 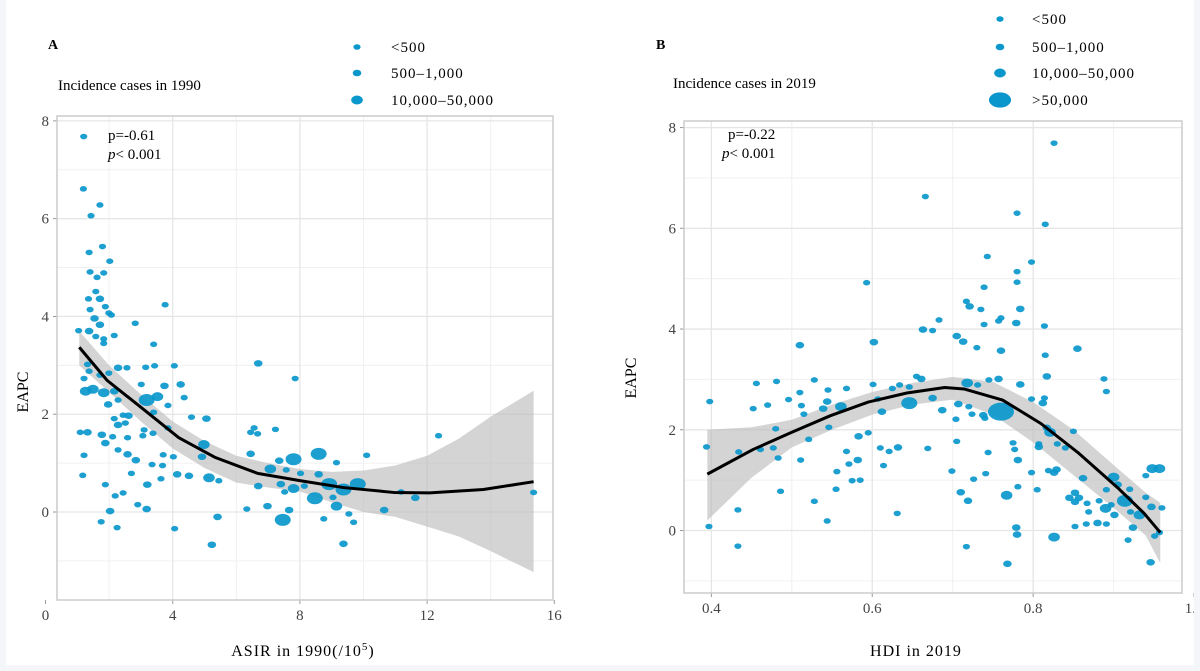 I want to click on correlation-label-b: p=-0.22, so click(x=751, y=135).